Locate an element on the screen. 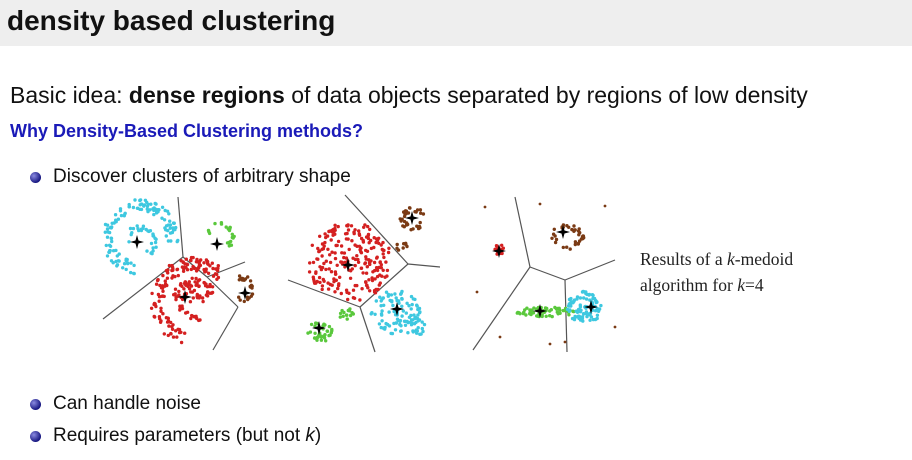 The height and width of the screenshot is (460, 912). caption-line-2: algorithm for k=4 is located at coordinates (702, 285).